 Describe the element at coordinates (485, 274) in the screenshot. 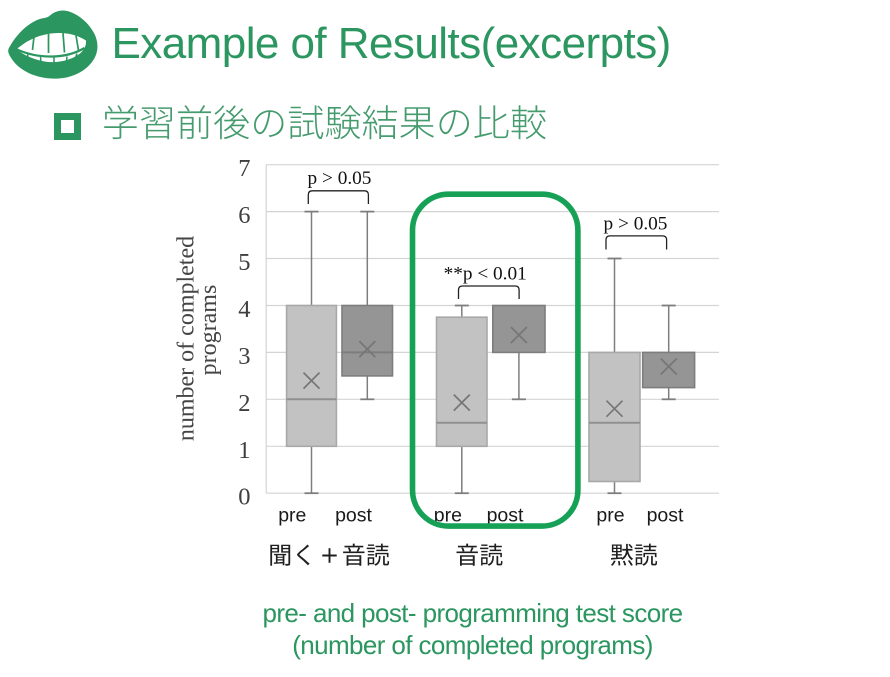

I see `svg-text: **p < 0.01` at that location.